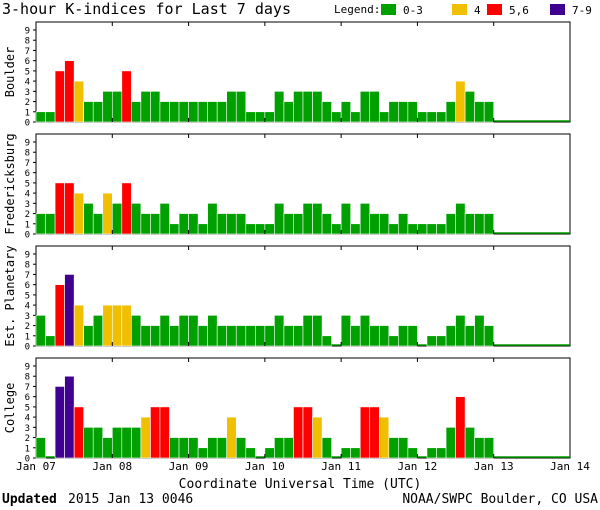 This screenshot has width=600, height=510. I want to click on credit: NOAA/SWPC Boulder, CO USA, so click(500, 499).